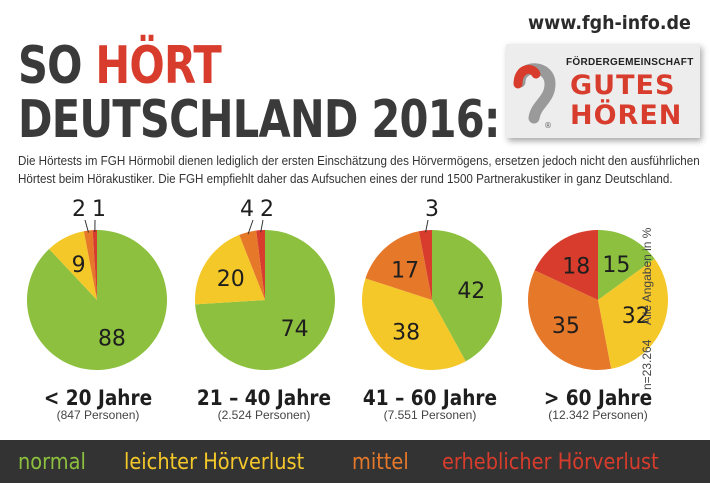  Describe the element at coordinates (99, 209) in the screenshot. I see `data-label-erheblich: 1` at that location.